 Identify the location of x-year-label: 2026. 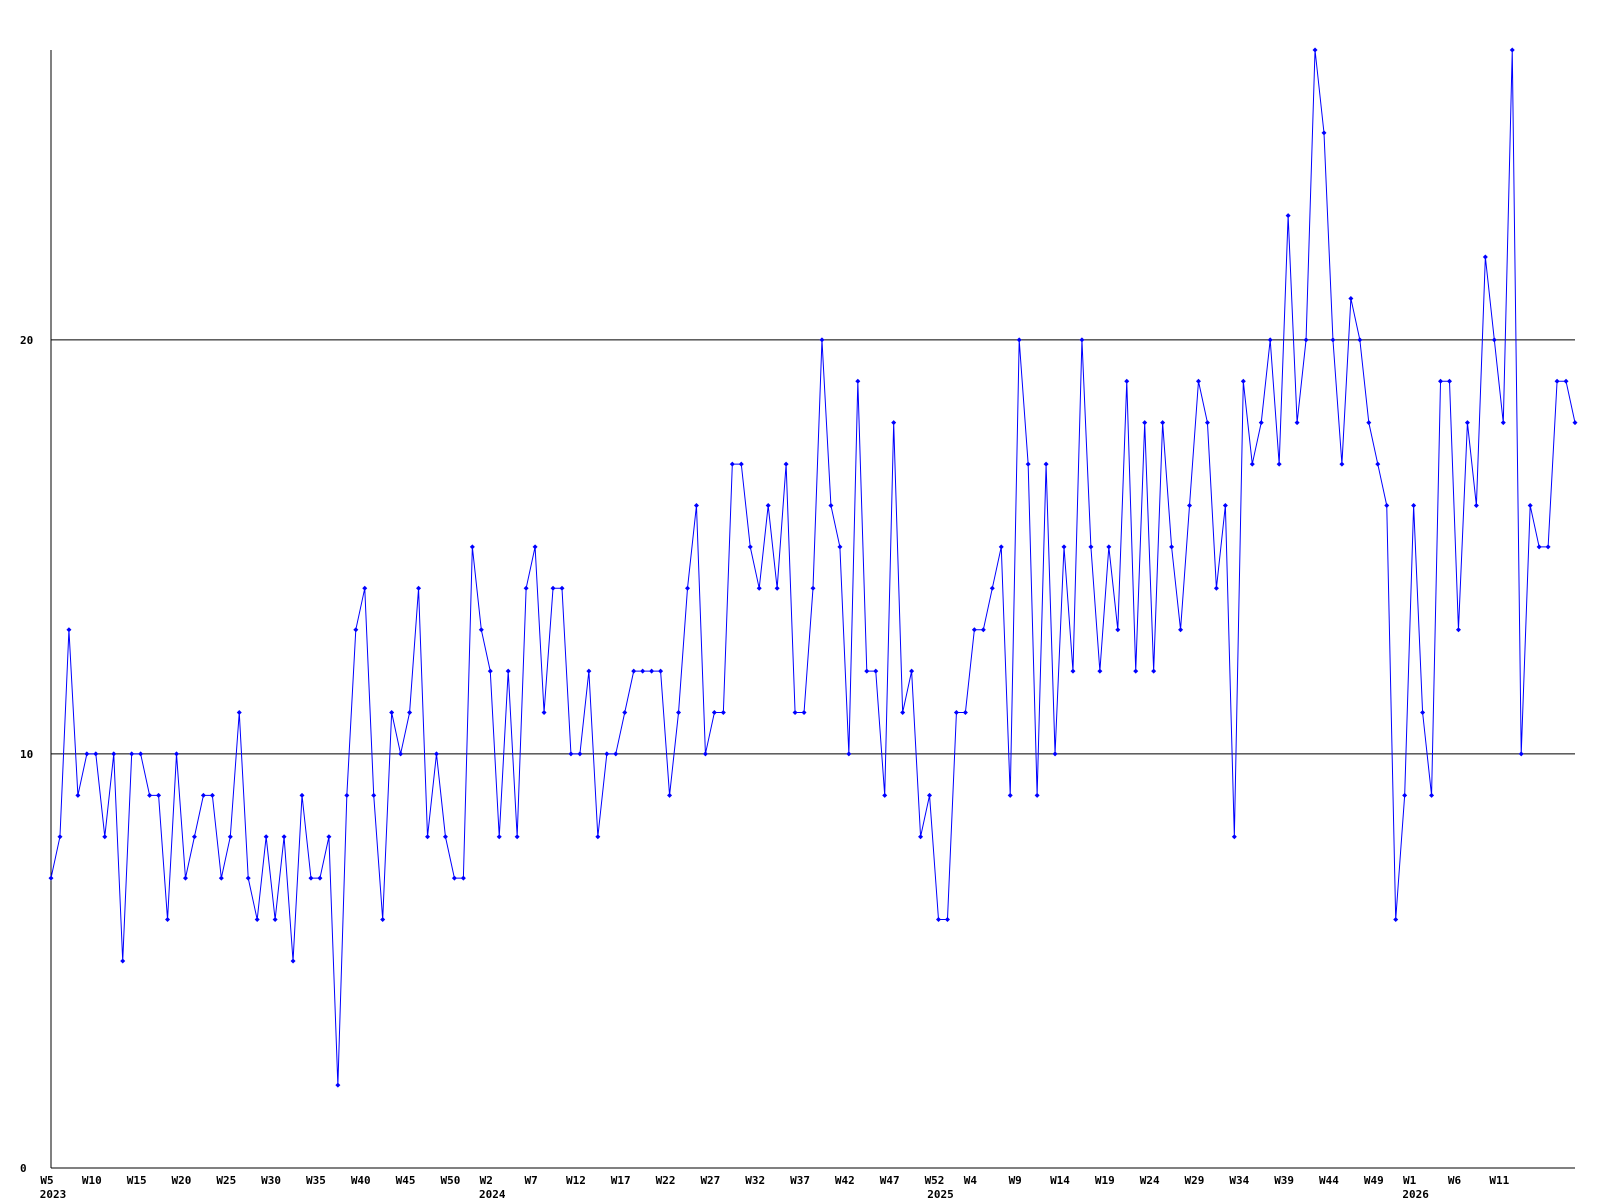
(1415, 1194).